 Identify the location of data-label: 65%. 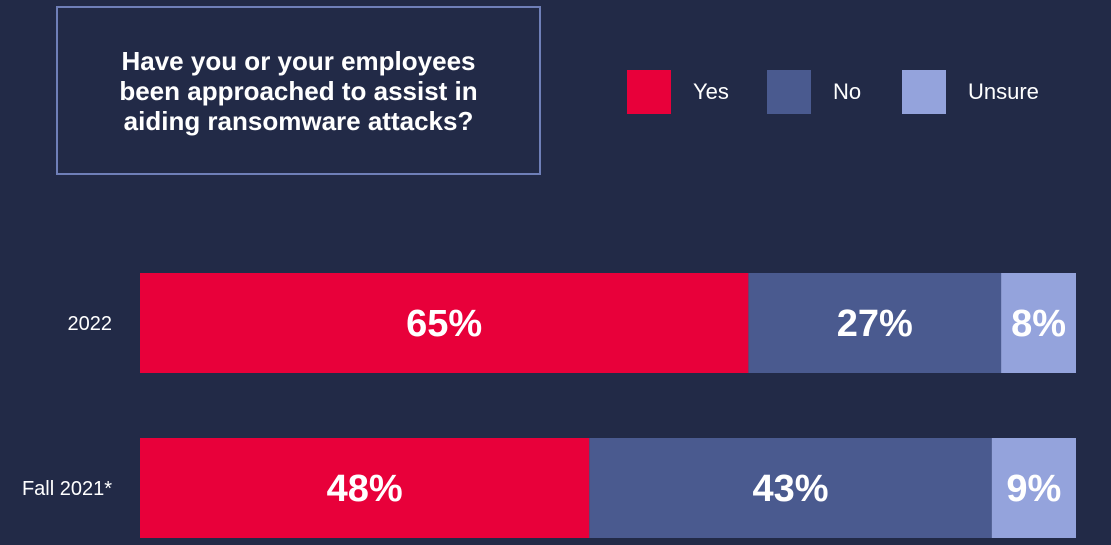
(444, 324).